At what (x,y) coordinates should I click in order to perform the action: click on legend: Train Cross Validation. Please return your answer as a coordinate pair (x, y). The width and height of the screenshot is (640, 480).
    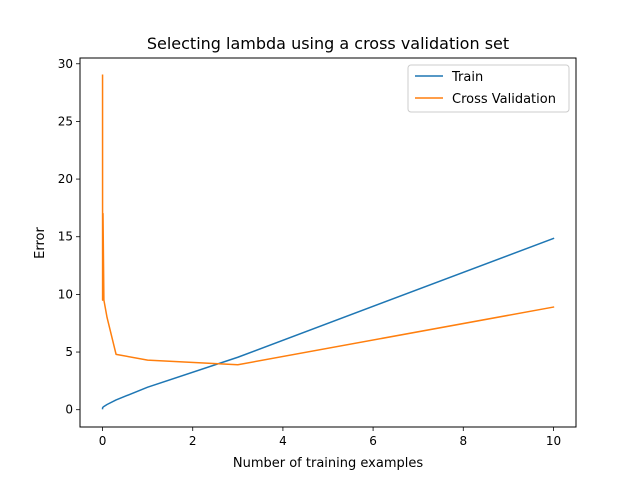
    Looking at the image, I should click on (488, 88).